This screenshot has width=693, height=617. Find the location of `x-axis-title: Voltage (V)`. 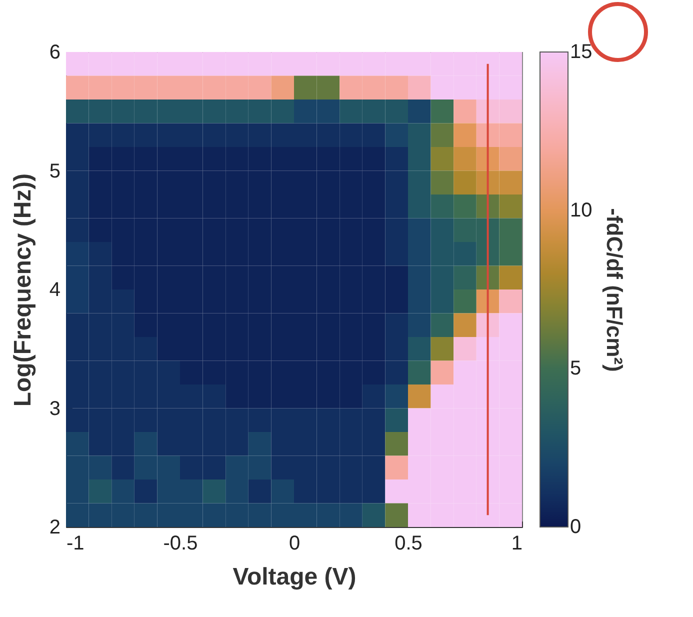

x-axis-title: Voltage (V) is located at coordinates (294, 577).